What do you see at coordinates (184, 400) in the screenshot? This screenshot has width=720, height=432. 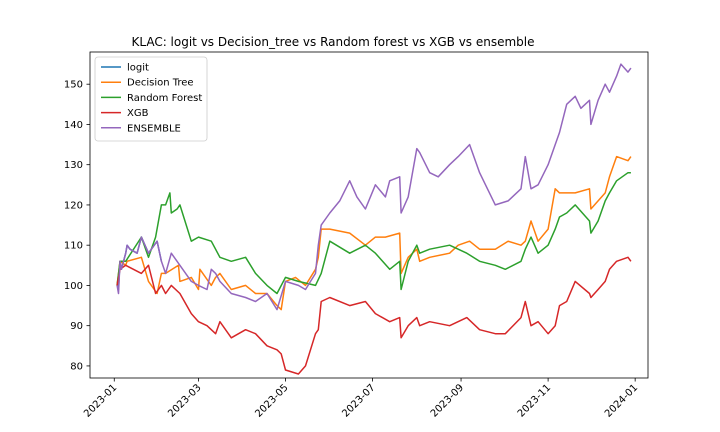 I see `x-tick-label: 2023-03` at bounding box center [184, 400].